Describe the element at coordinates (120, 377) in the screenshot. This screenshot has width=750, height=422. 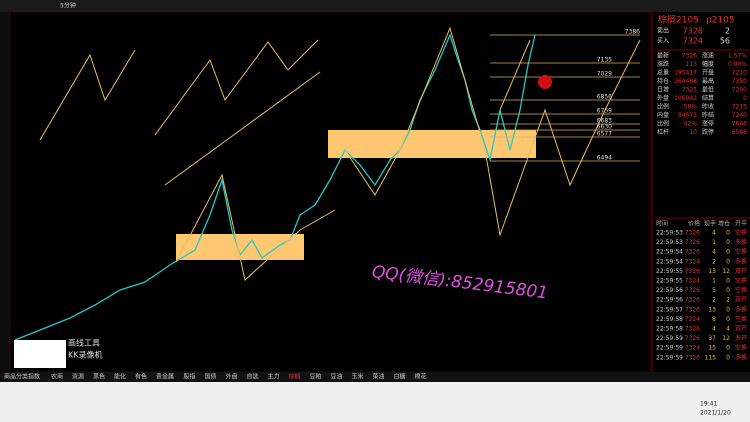
I see `bottom-tab: 能化` at that location.